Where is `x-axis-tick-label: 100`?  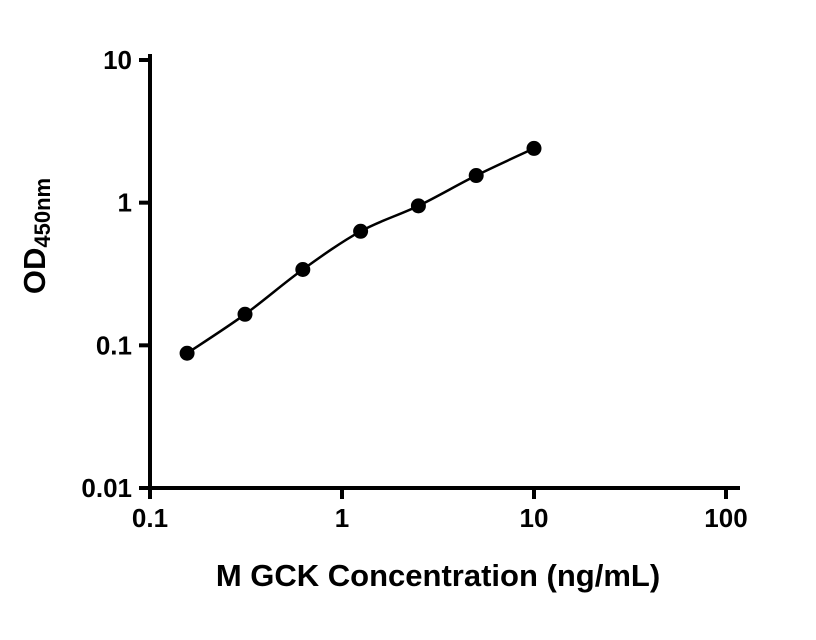
x-axis-tick-label: 100 is located at coordinates (725, 518).